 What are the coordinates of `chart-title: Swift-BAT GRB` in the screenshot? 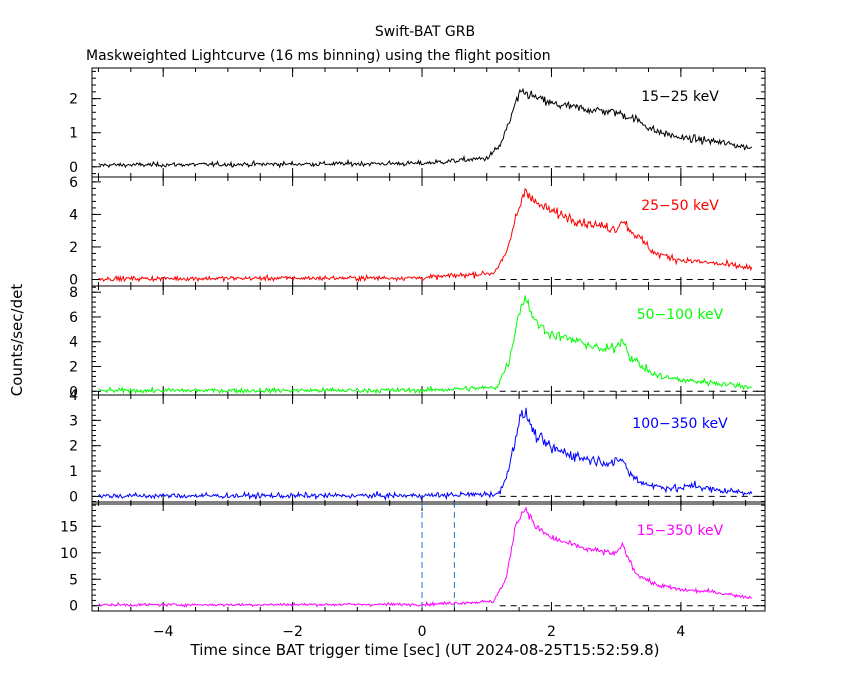 It's located at (425, 32).